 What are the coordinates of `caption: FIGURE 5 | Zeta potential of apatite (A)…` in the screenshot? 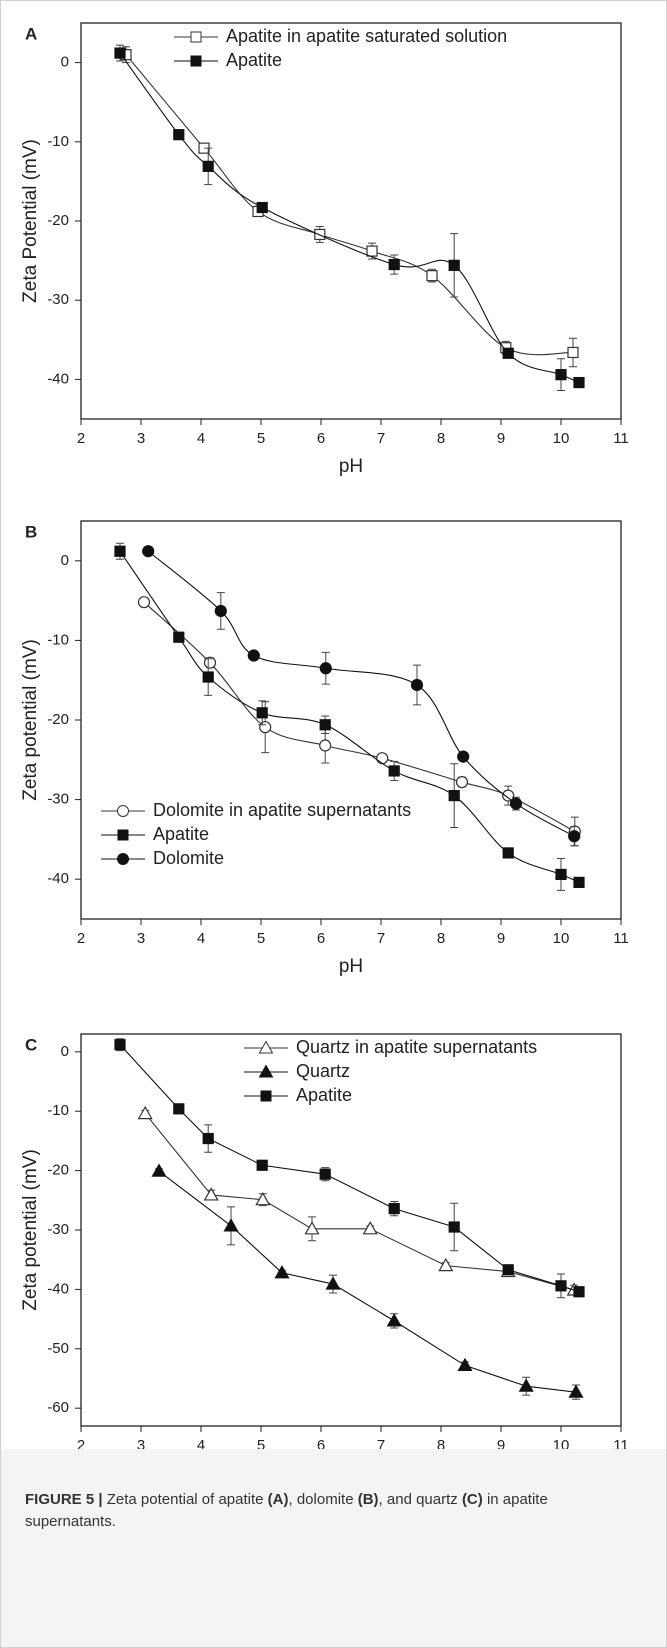 It's located at (333, 1491).